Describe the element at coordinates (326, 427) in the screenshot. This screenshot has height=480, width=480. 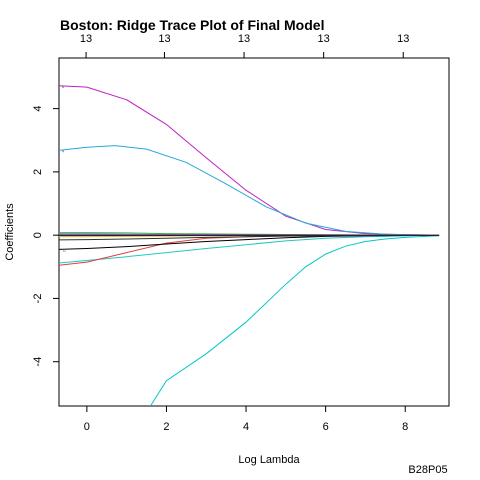
I see `x-tick-label: 6` at that location.